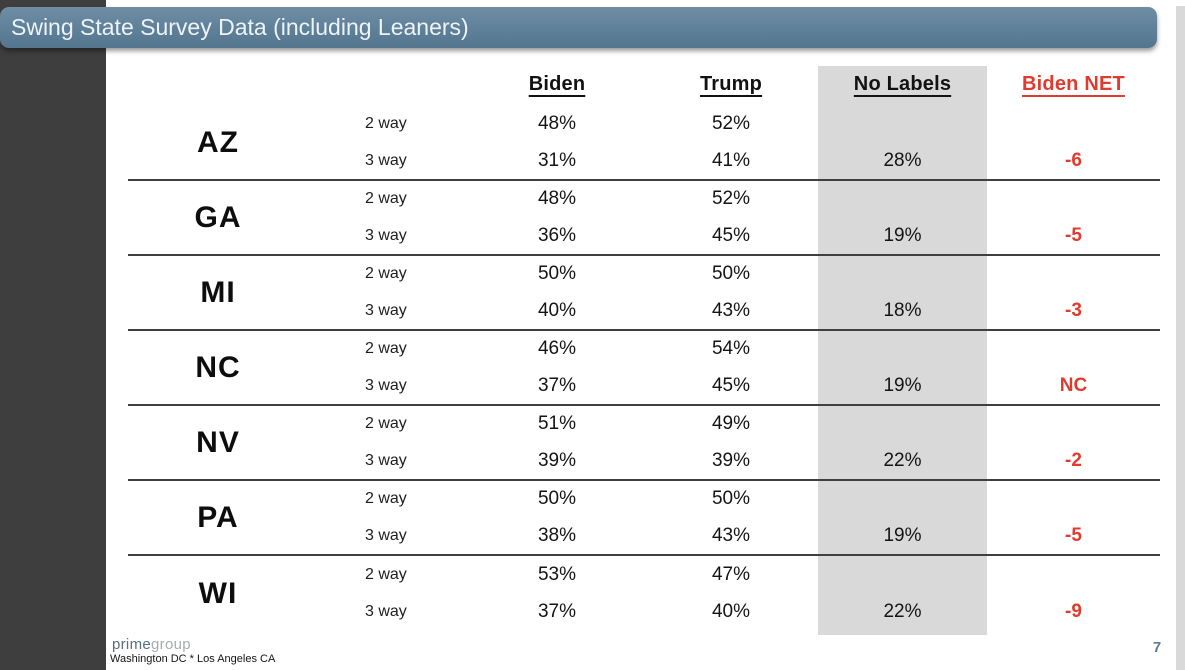 Image resolution: width=1185 pixels, height=670 pixels. I want to click on column-header-biden: Biden, so click(557, 83).